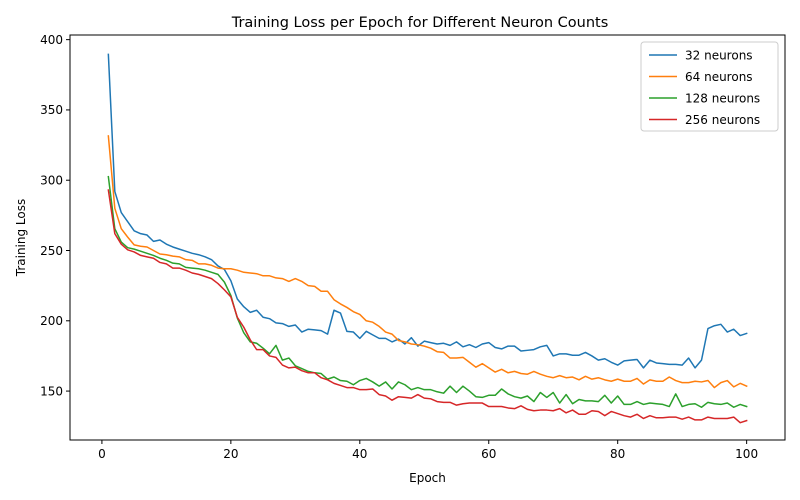 This screenshot has height=500, width=800. What do you see at coordinates (55, 215) in the screenshot?
I see `y-axis: 150 200 250 300 350 400` at bounding box center [55, 215].